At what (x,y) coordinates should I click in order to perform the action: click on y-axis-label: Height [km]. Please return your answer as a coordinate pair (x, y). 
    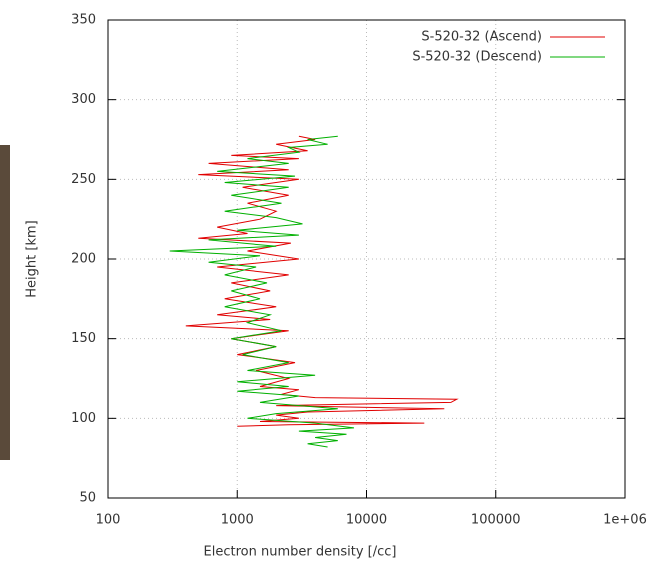
    Looking at the image, I should click on (32, 258).